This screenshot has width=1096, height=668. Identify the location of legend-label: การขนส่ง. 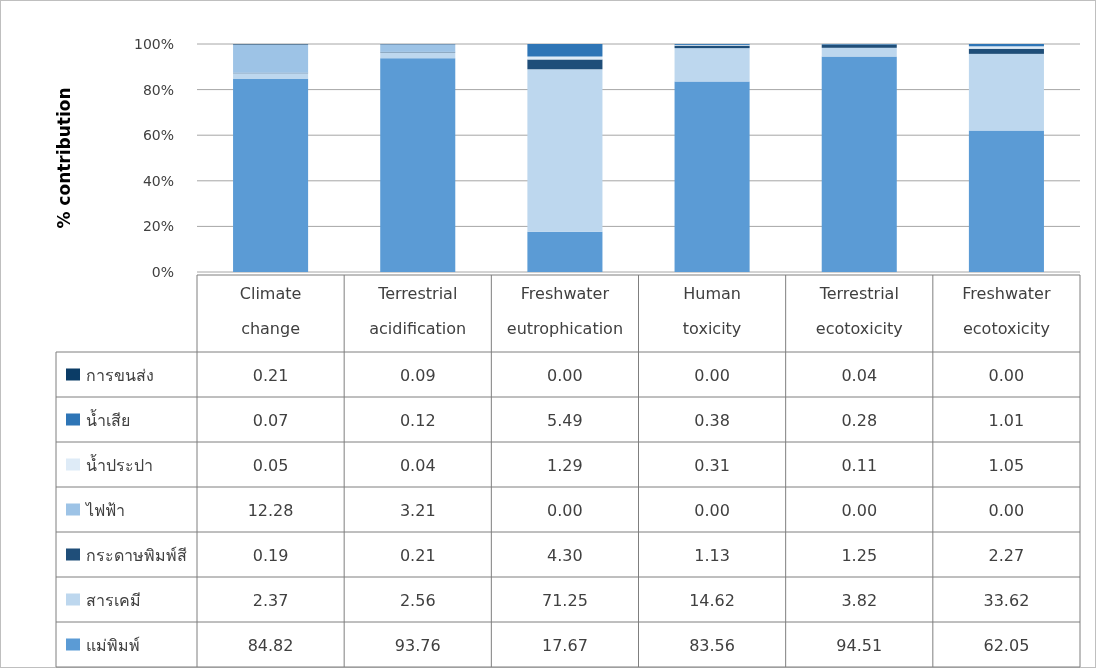
(120, 375).